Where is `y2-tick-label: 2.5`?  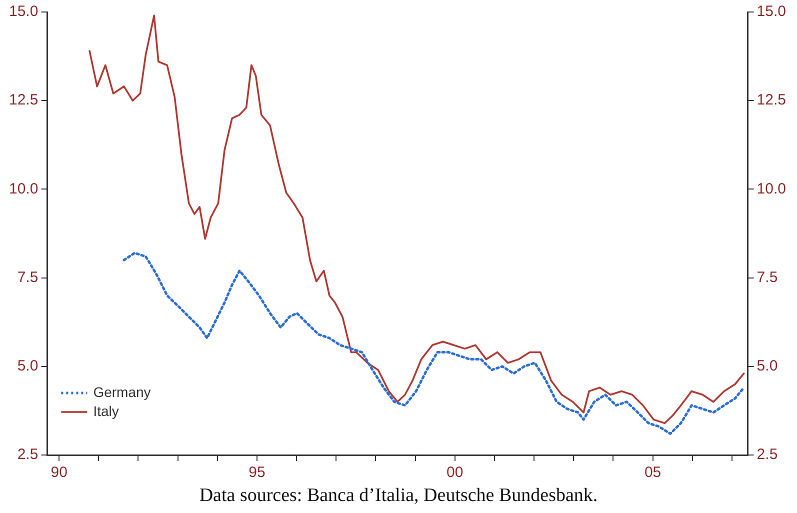 y2-tick-label: 2.5 is located at coordinates (767, 455).